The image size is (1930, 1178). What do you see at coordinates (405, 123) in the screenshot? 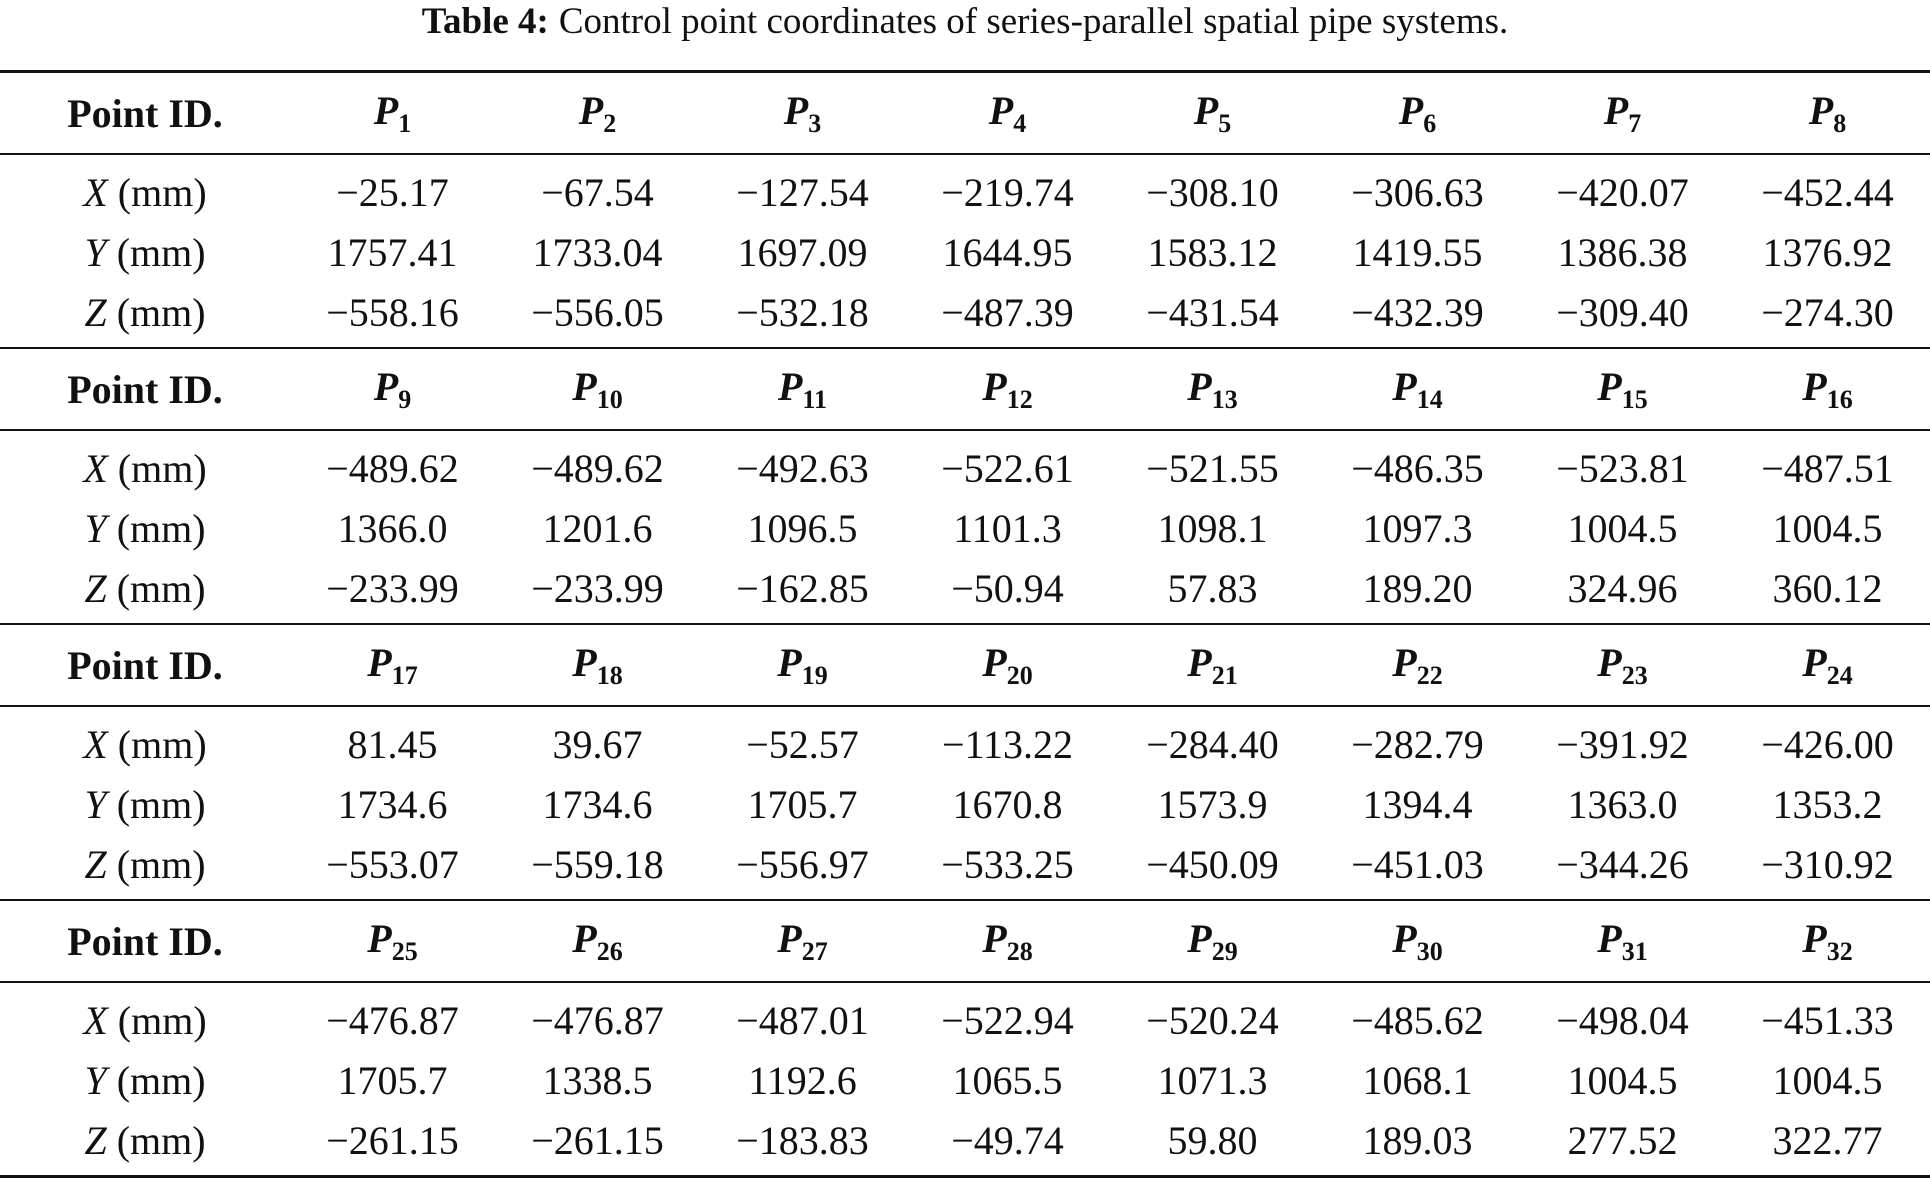
I see `point-index: 1` at bounding box center [405, 123].